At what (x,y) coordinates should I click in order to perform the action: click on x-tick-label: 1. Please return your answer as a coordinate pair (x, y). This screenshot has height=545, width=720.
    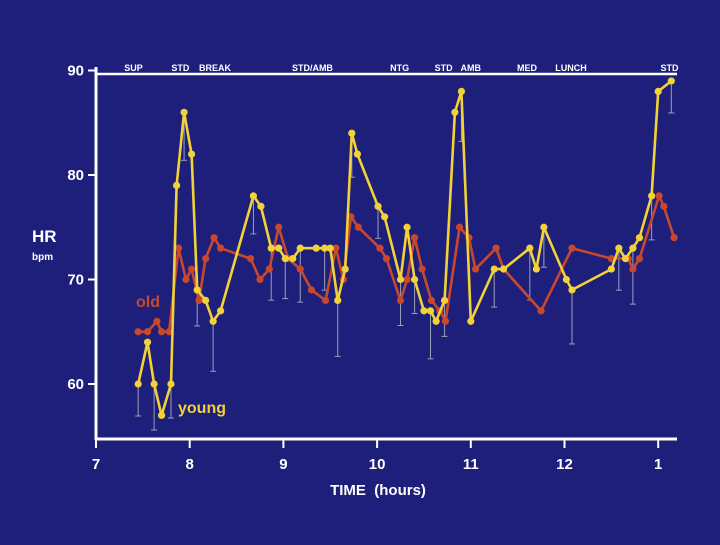
    Looking at the image, I should click on (658, 464).